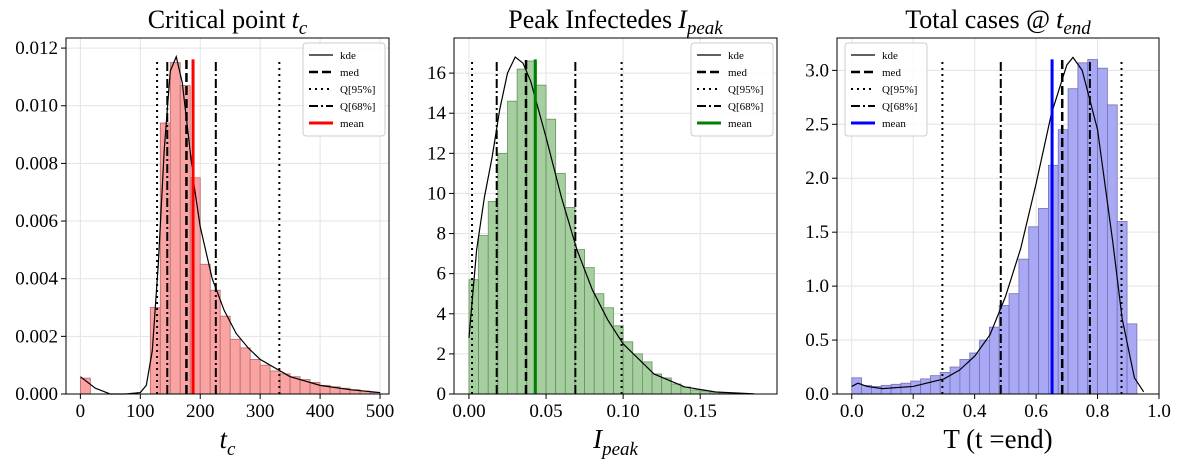 This screenshot has width=1183, height=466. What do you see at coordinates (36, 394) in the screenshot?
I see `y-tick-label: 0.000` at bounding box center [36, 394].